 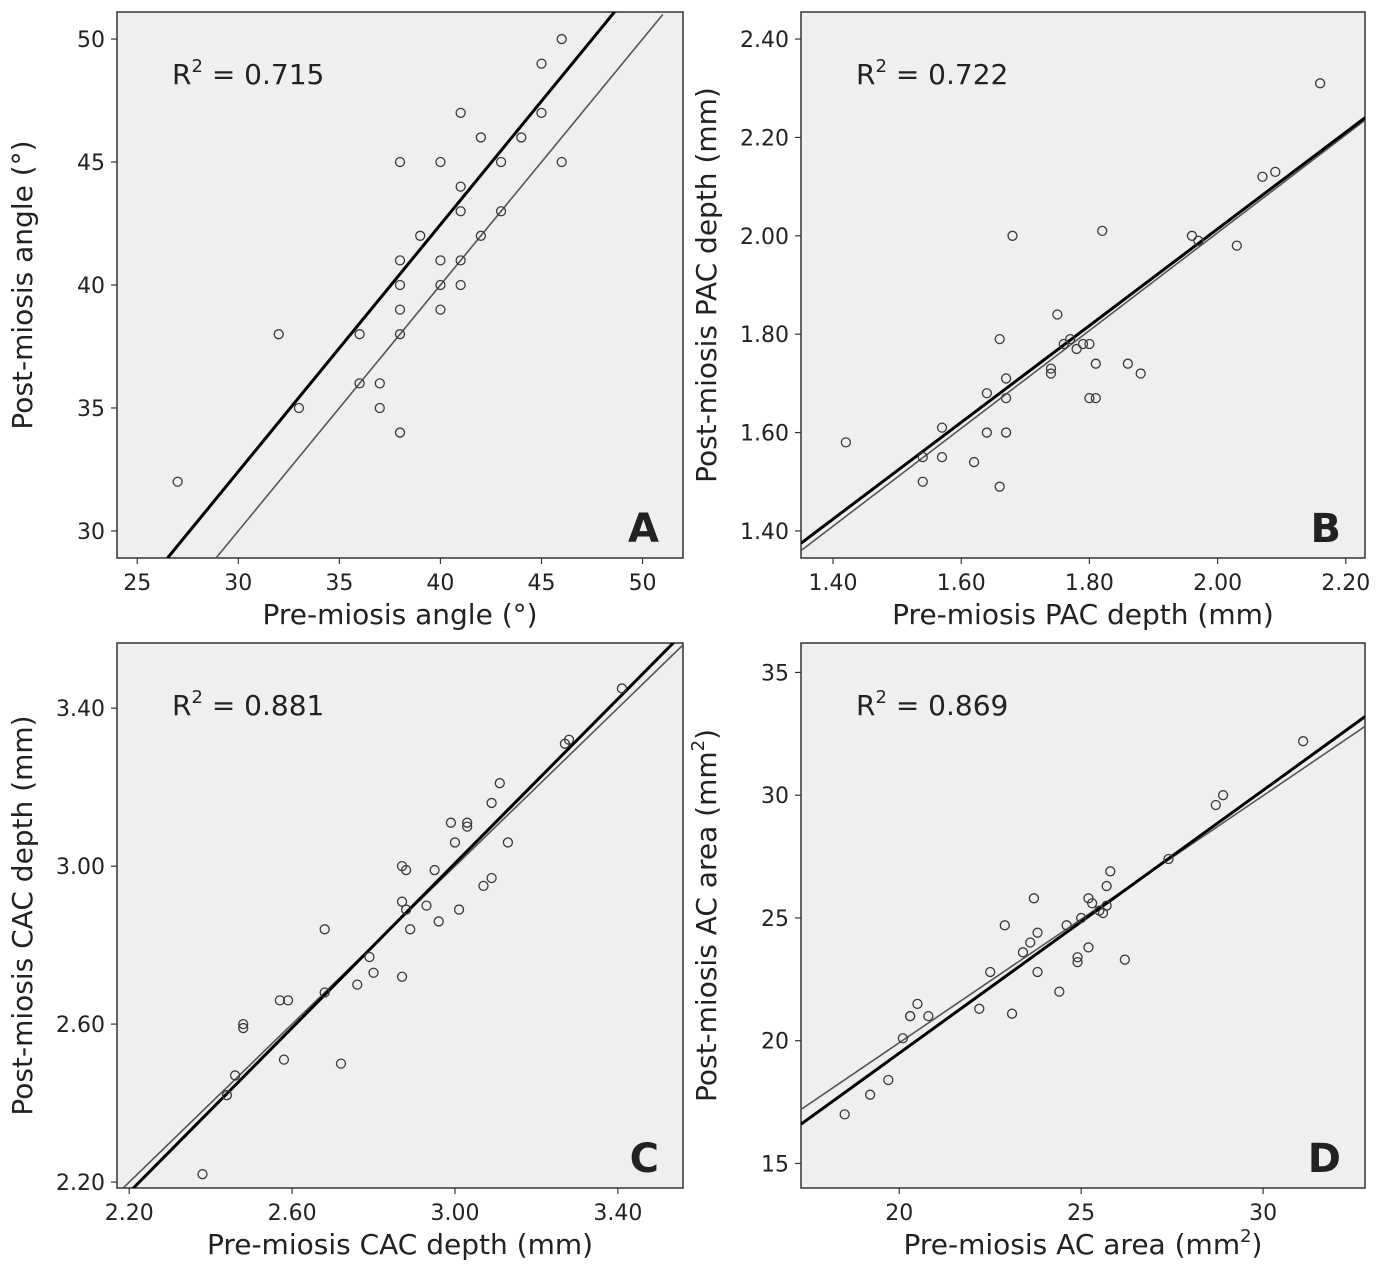 I want to click on panel-b-x-tick-label: 2.00, so click(x=1217, y=583).